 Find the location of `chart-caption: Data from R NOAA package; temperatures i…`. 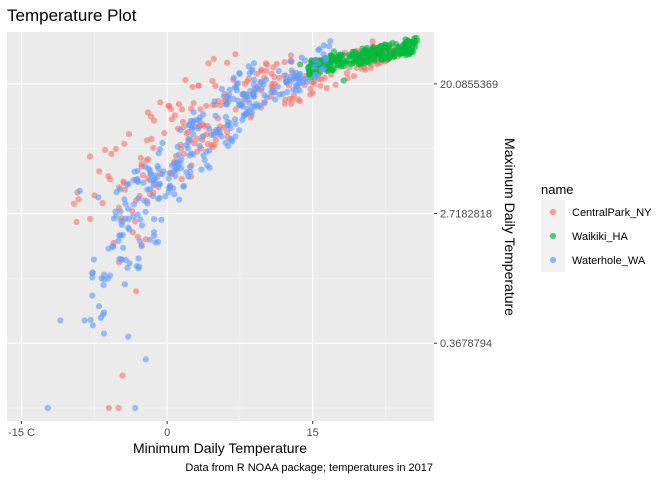

chart-caption: Data from R NOAA package; temperatures i… is located at coordinates (309, 468).